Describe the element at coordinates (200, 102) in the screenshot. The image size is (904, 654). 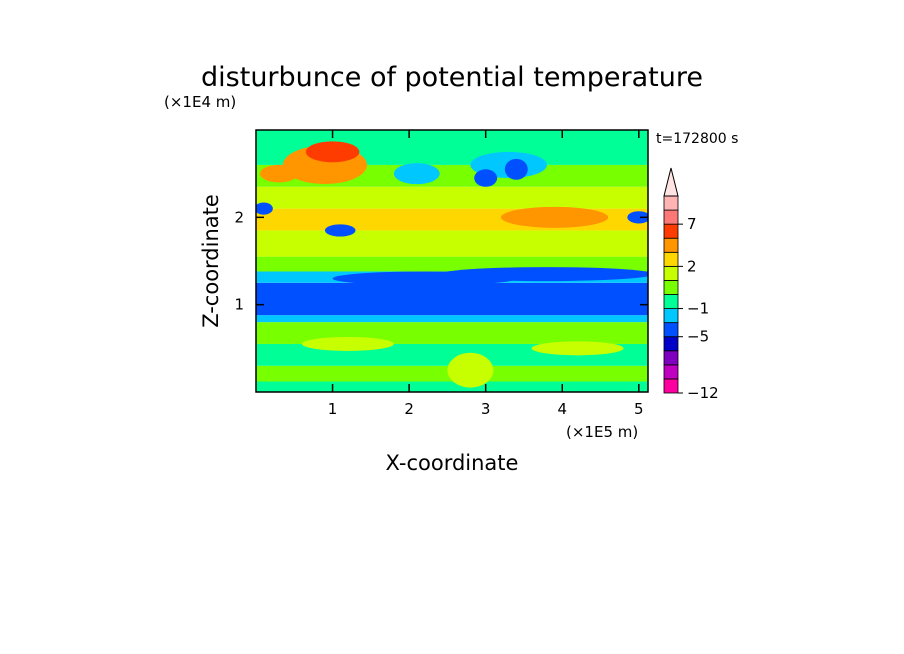
I see `y-unit-label: (×1E4 m)` at that location.